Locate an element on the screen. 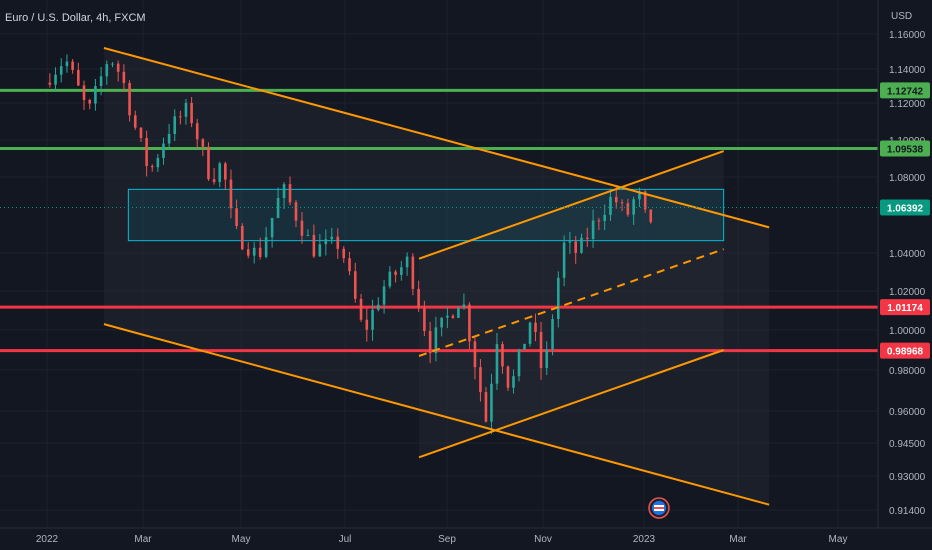  x-tick-label: Sep is located at coordinates (447, 539).